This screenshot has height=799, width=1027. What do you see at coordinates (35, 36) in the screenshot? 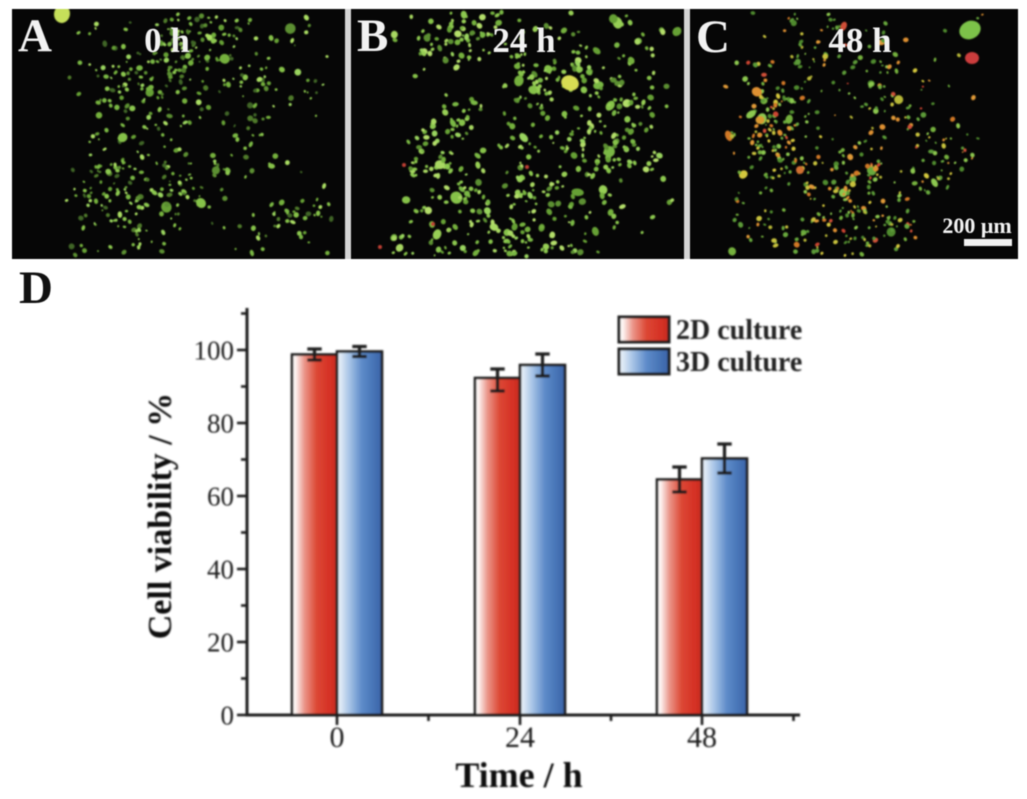
I see `svg-text: A` at bounding box center [35, 36].